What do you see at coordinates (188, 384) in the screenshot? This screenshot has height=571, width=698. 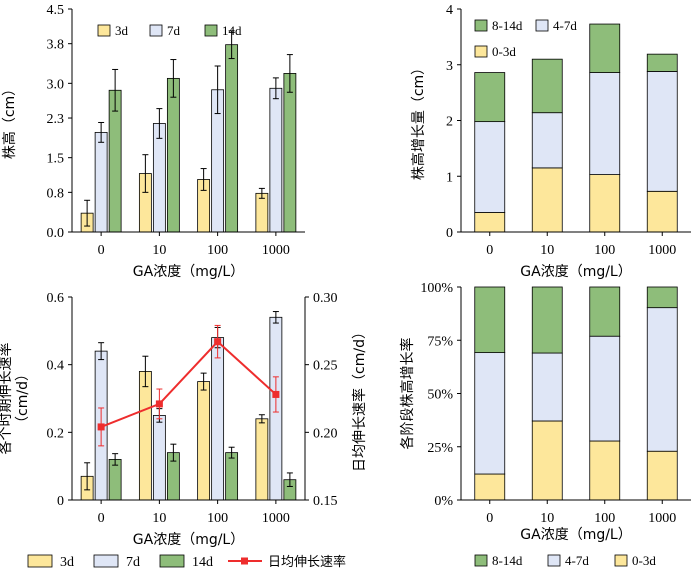 I see `daily-rate-line` at bounding box center [188, 384].